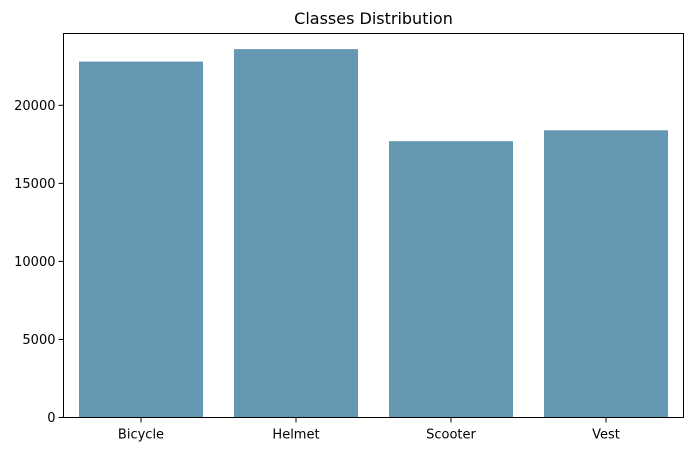  What do you see at coordinates (34, 184) in the screenshot?
I see `y-tick-label: 15000` at bounding box center [34, 184].